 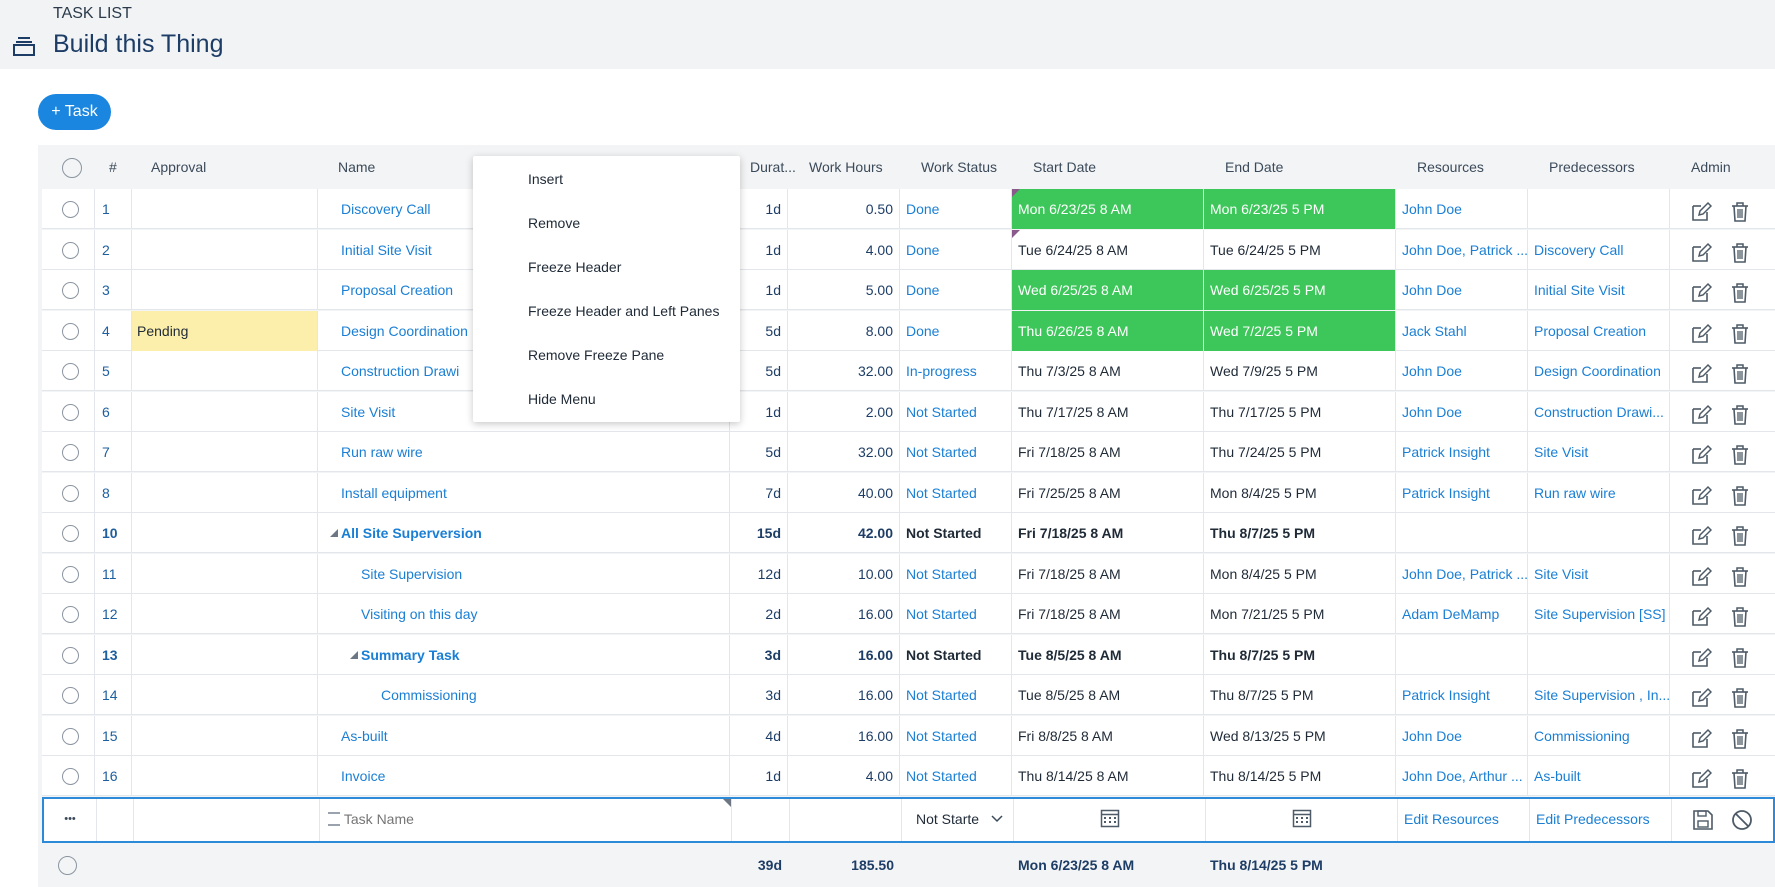 What do you see at coordinates (1462, 533) in the screenshot?
I see `resources-cell` at bounding box center [1462, 533].